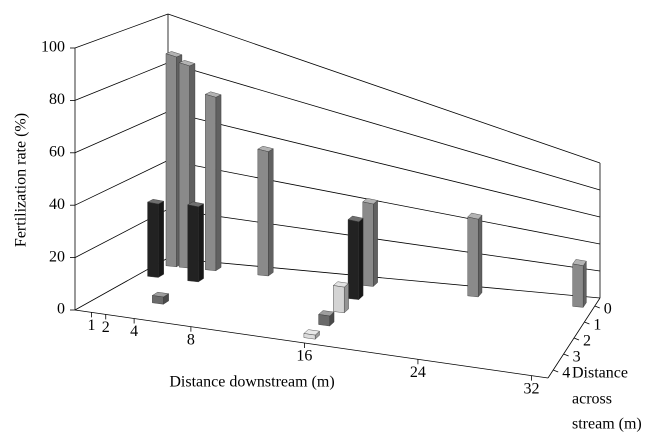 The height and width of the screenshot is (435, 665). What do you see at coordinates (106, 327) in the screenshot?
I see `x-tick-label: 2` at bounding box center [106, 327].